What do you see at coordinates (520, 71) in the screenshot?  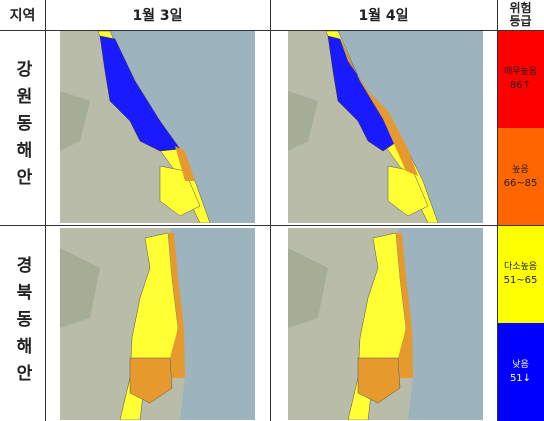 I see `risk-label: 매우높음` at bounding box center [520, 71].